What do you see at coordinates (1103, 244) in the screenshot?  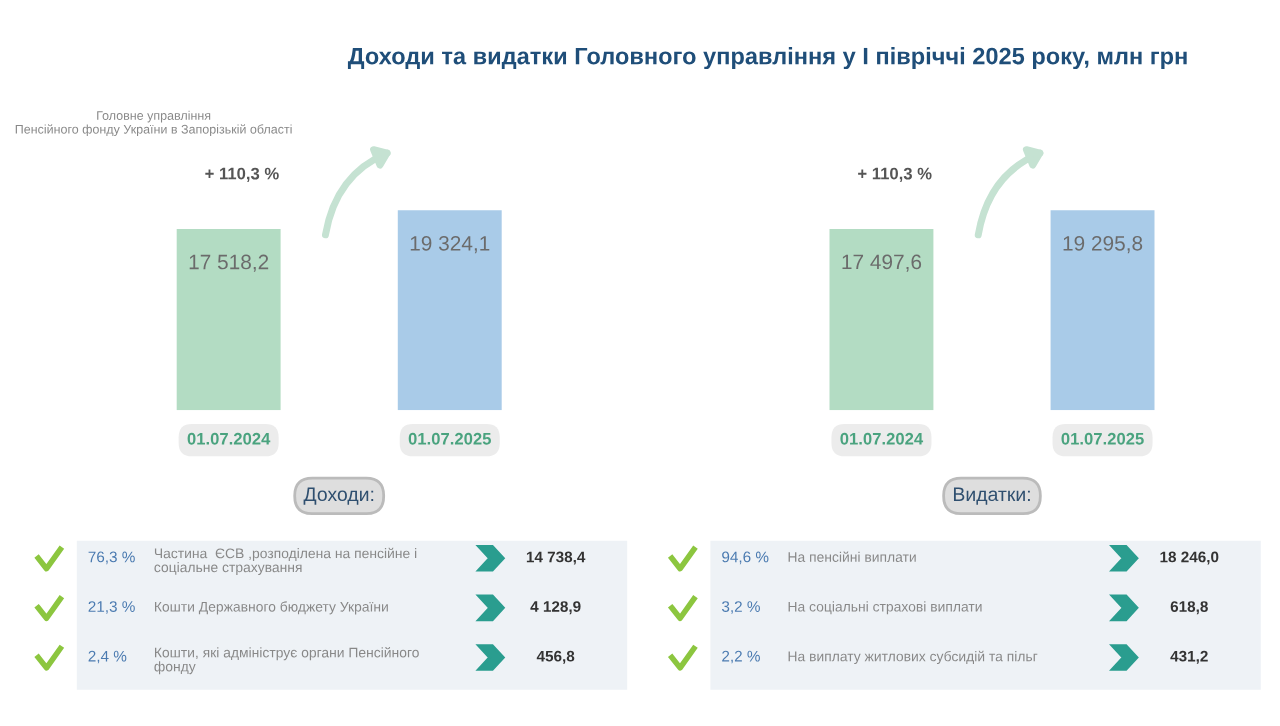 I see `data-label: 19 295,8` at bounding box center [1103, 244].